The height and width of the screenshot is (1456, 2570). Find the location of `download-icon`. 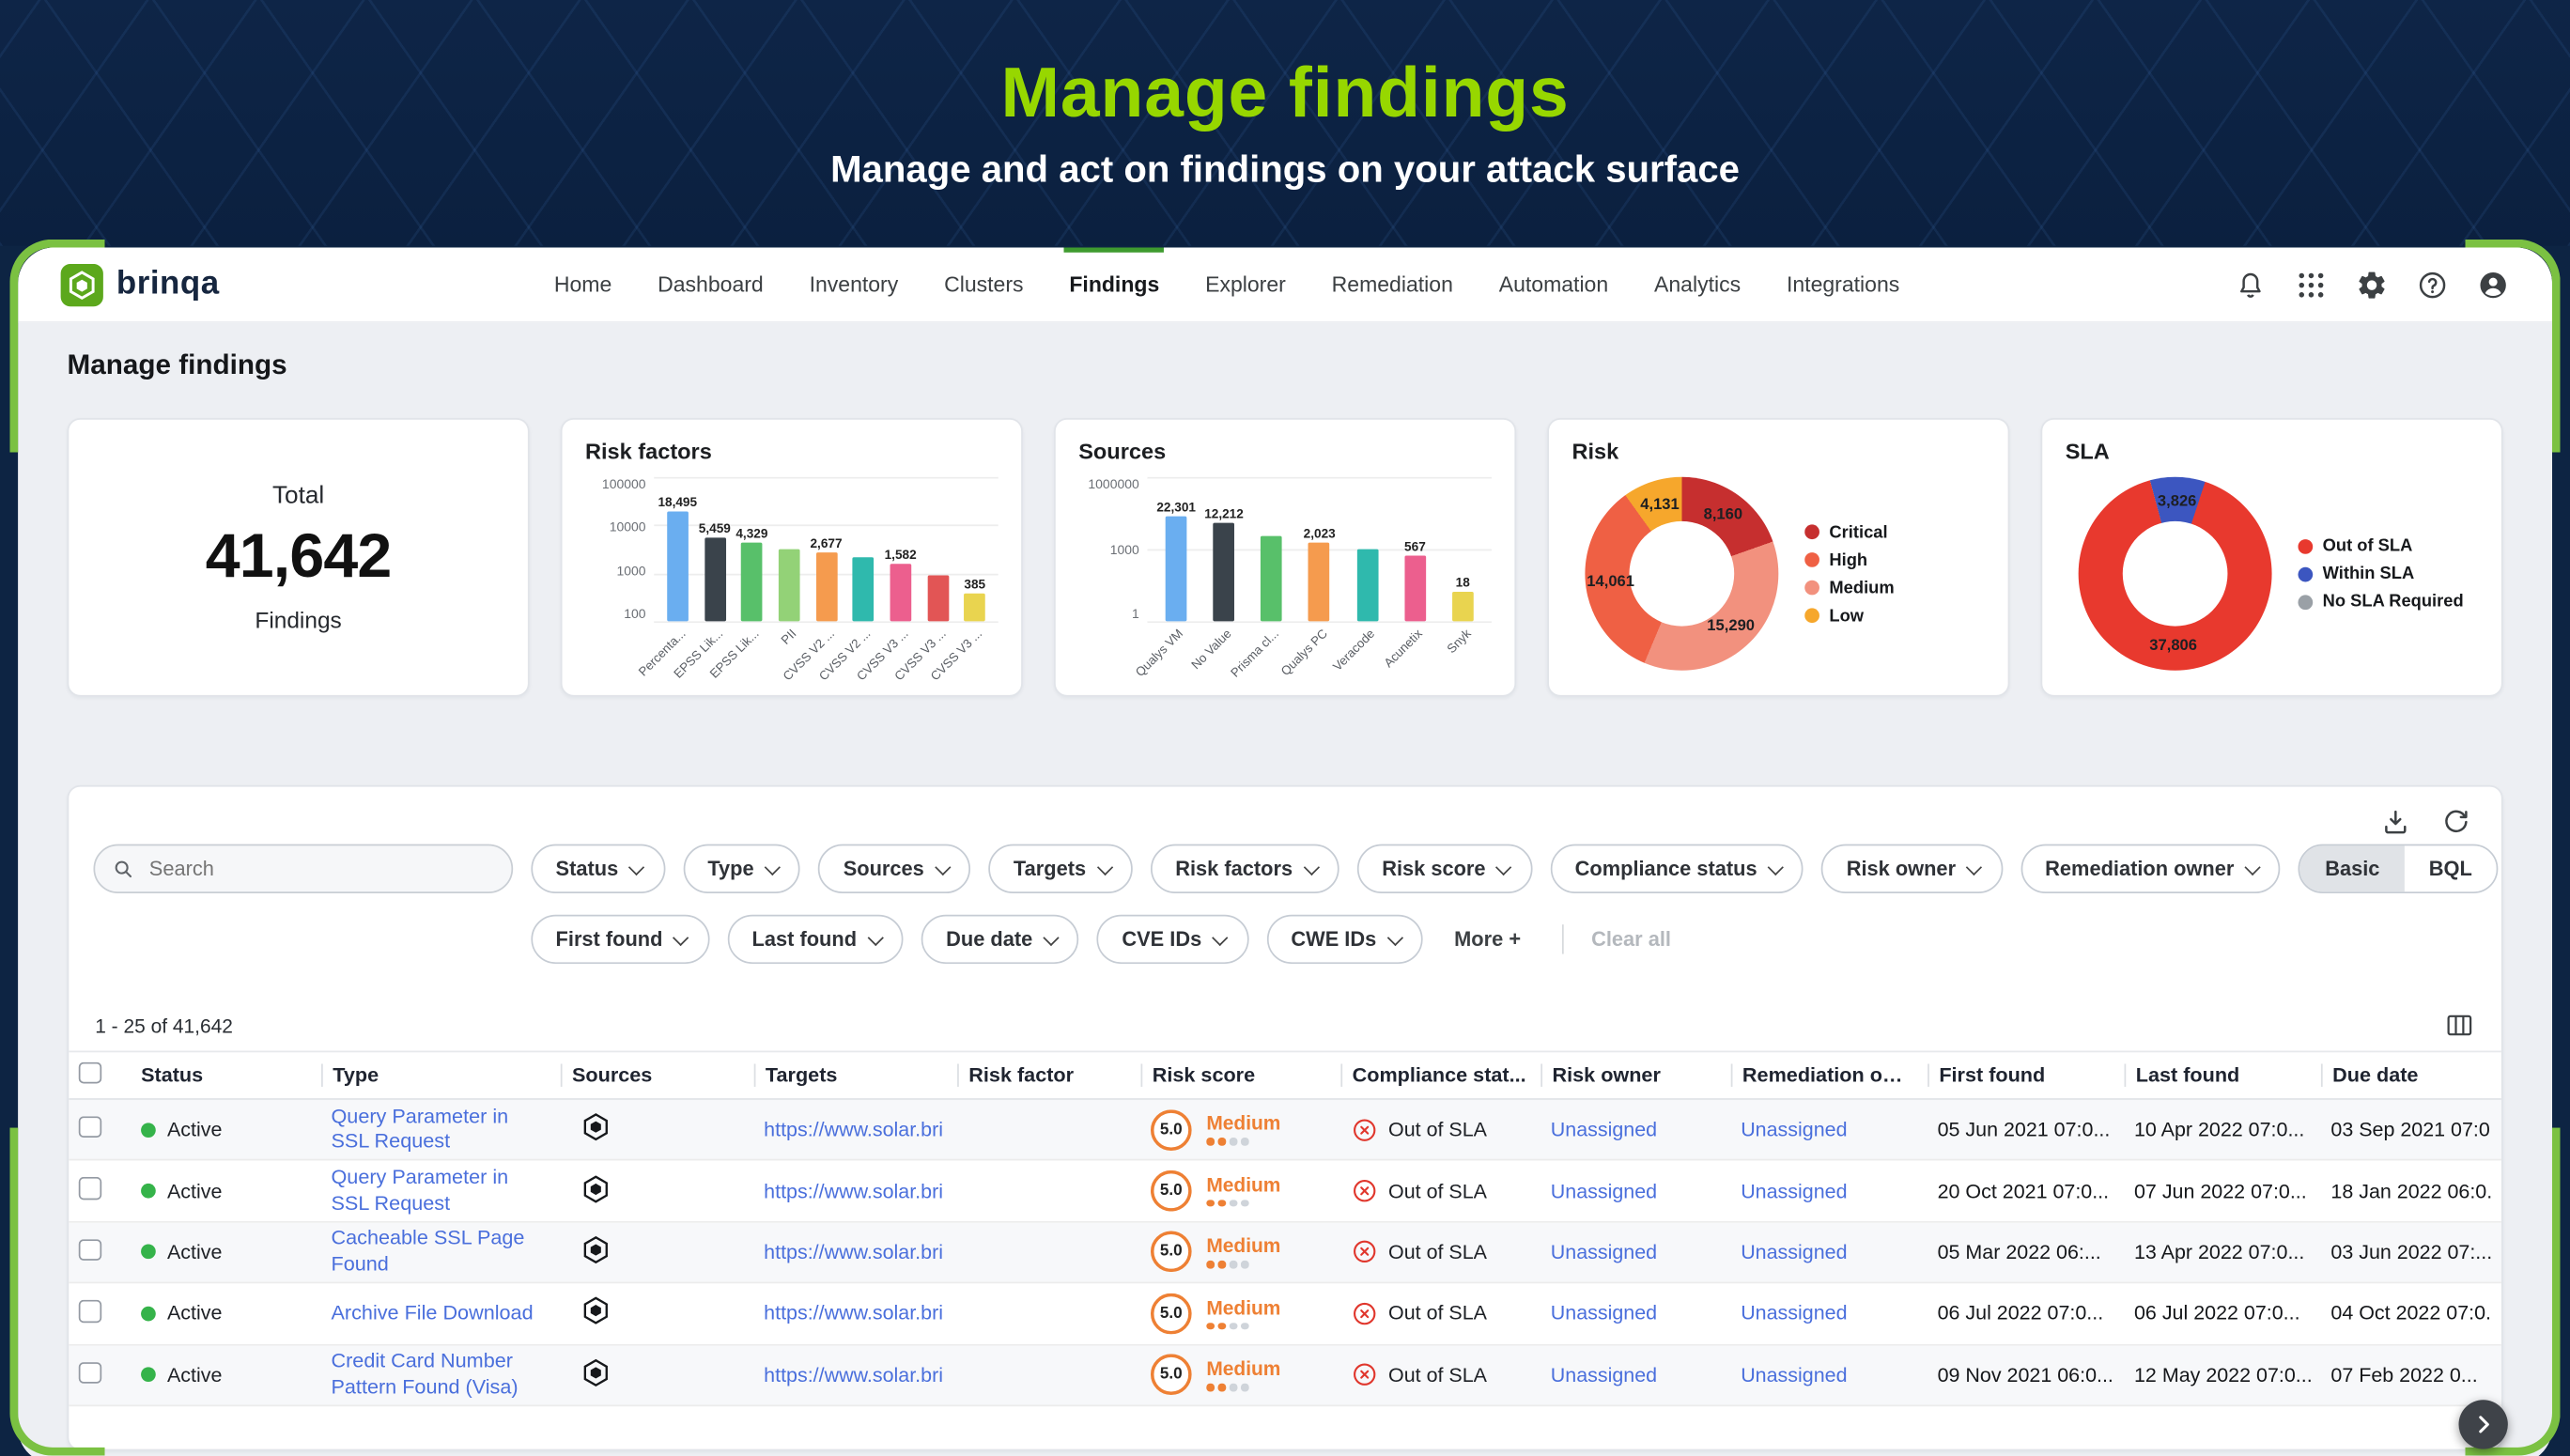

download-icon is located at coordinates (2395, 822).